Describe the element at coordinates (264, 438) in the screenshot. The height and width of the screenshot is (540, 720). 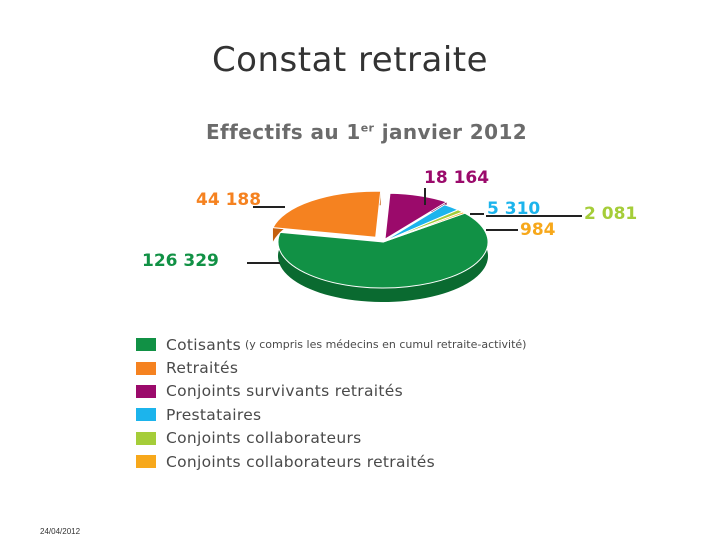
I see `legend-label: Conjoints collaborateurs` at that location.